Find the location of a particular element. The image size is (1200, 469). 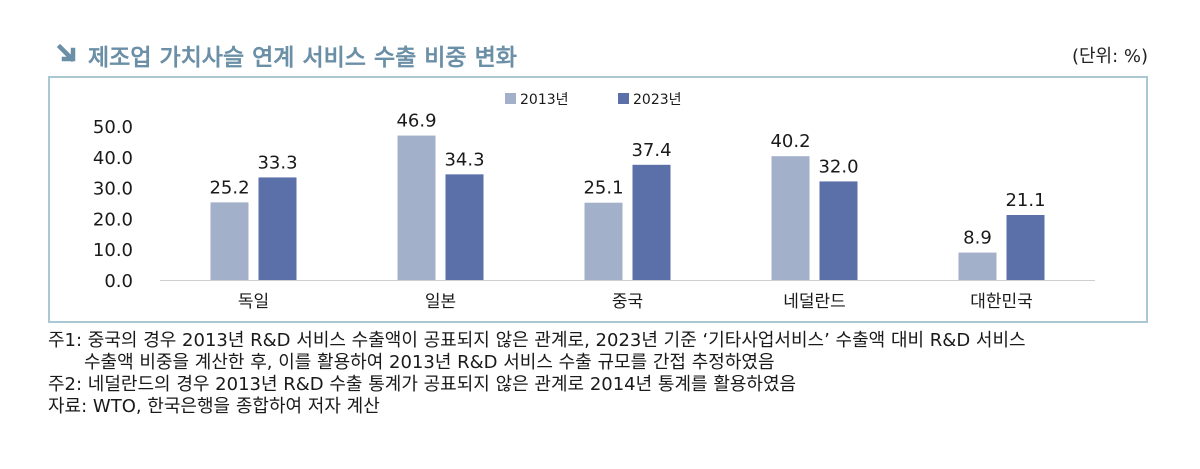

data-label: 37.4 is located at coordinates (651, 150).